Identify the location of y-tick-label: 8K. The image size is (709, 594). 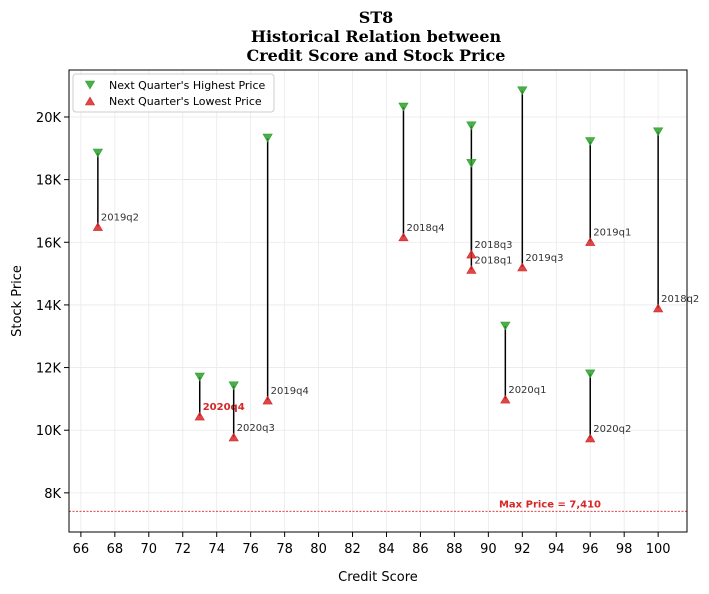
(52, 494).